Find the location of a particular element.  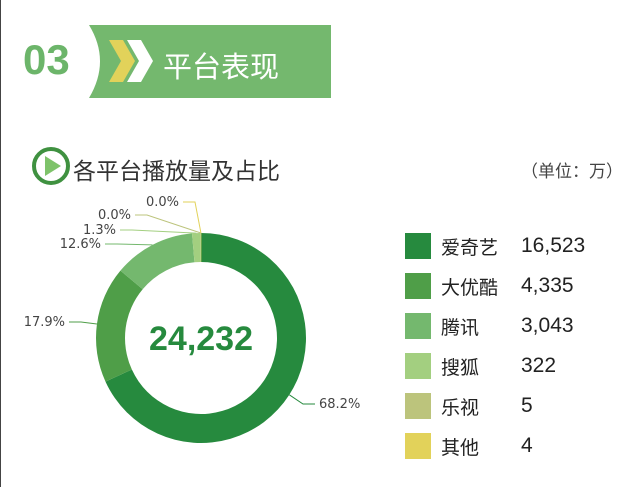

chevron-yellow-icon is located at coordinates (122, 61).